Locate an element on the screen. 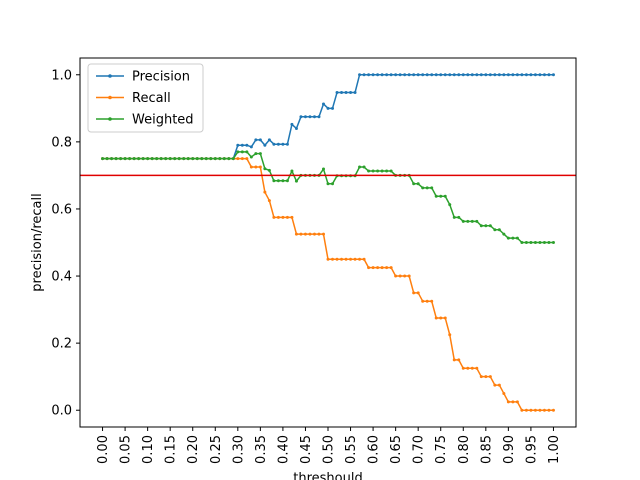  x-tick-label: 0.70 is located at coordinates (419, 449).